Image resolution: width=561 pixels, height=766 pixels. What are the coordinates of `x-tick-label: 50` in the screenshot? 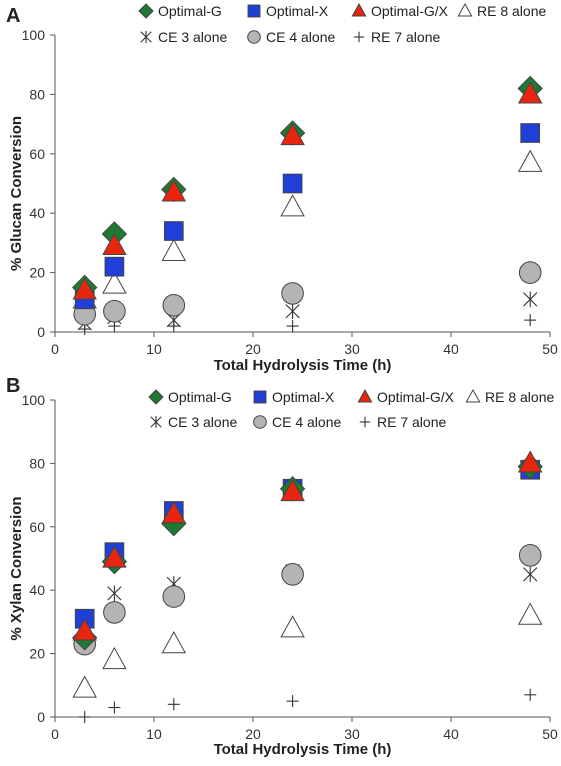 It's located at (550, 349).